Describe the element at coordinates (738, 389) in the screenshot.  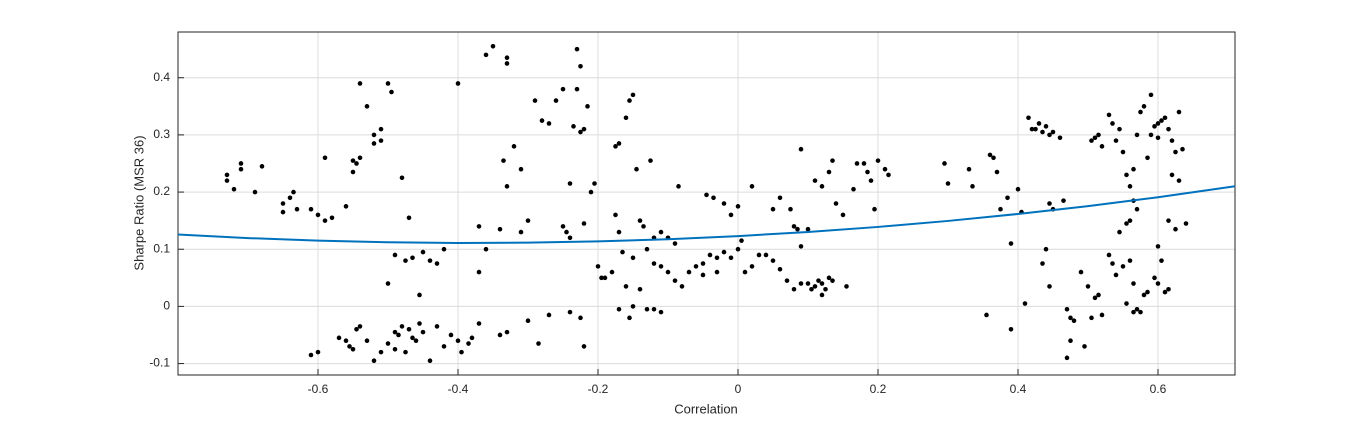
I see `x-tick-label: 0` at that location.